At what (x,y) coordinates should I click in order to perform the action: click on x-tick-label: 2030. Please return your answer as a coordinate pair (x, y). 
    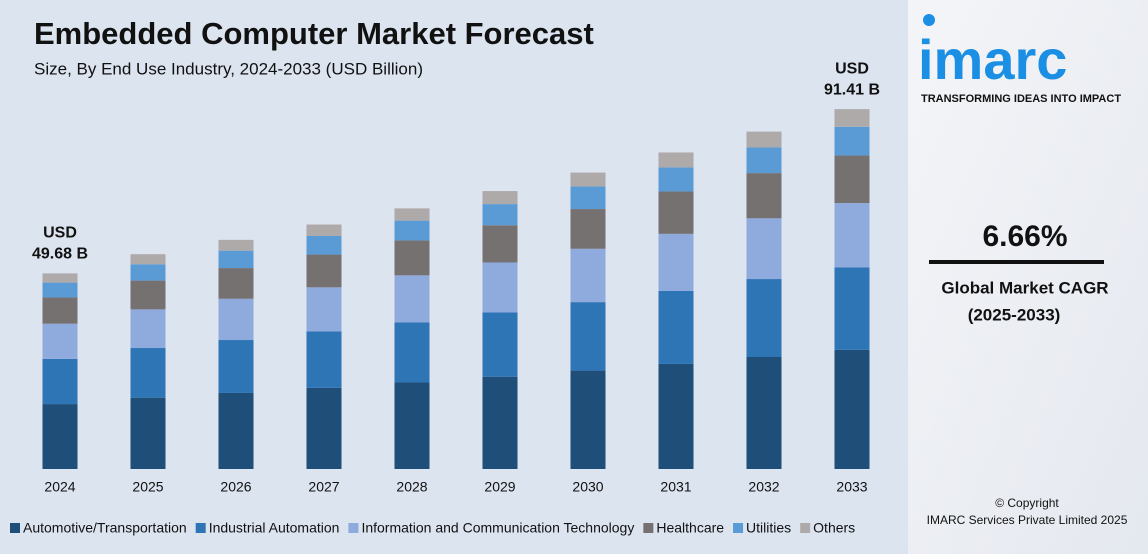
    Looking at the image, I should click on (587, 487).